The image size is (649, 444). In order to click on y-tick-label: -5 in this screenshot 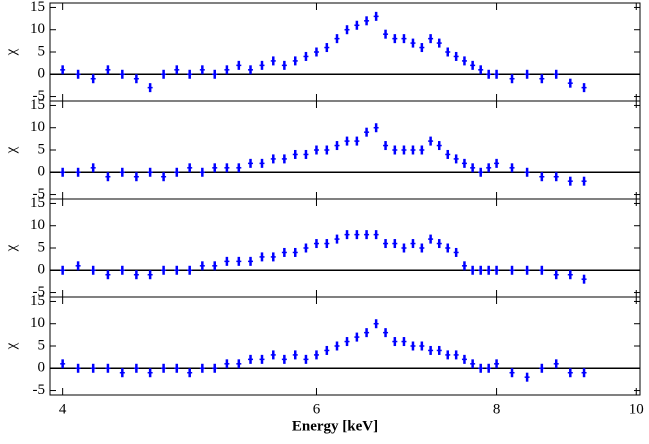, I will do `click(39, 194)`.